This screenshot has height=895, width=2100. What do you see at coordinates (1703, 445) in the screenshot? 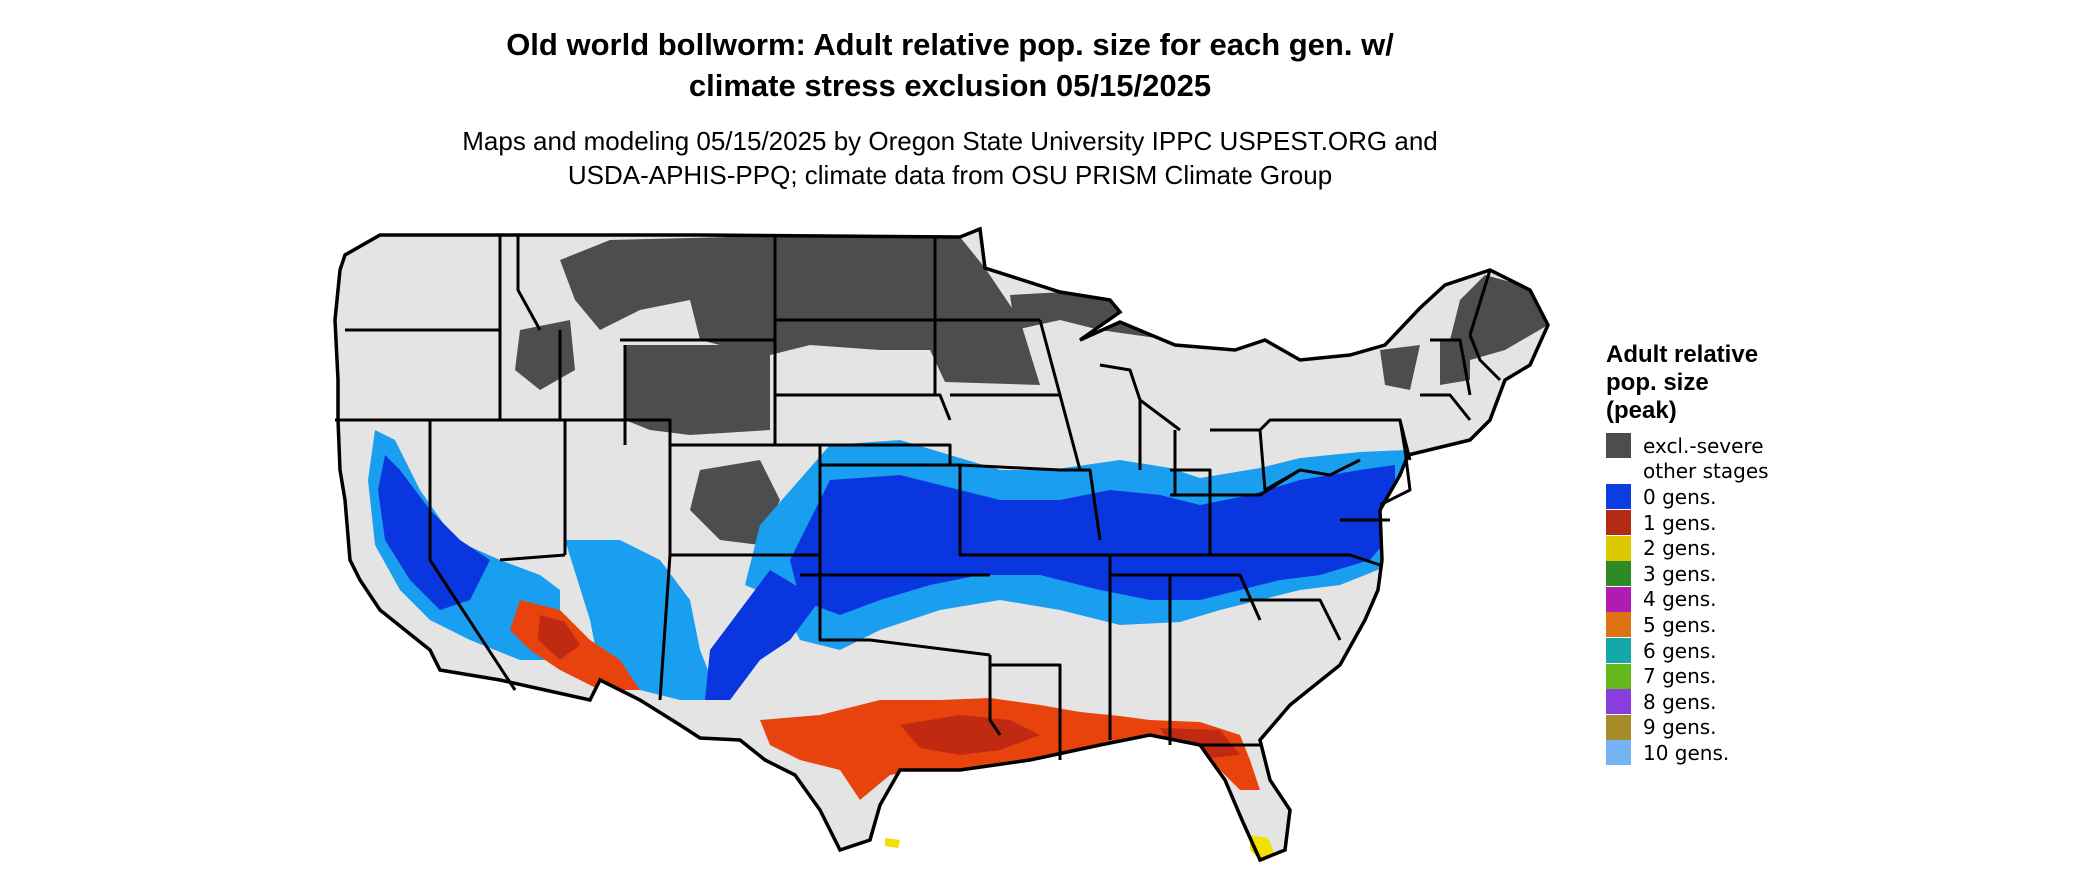
I see `legend-label: excl.-severe` at bounding box center [1703, 445].